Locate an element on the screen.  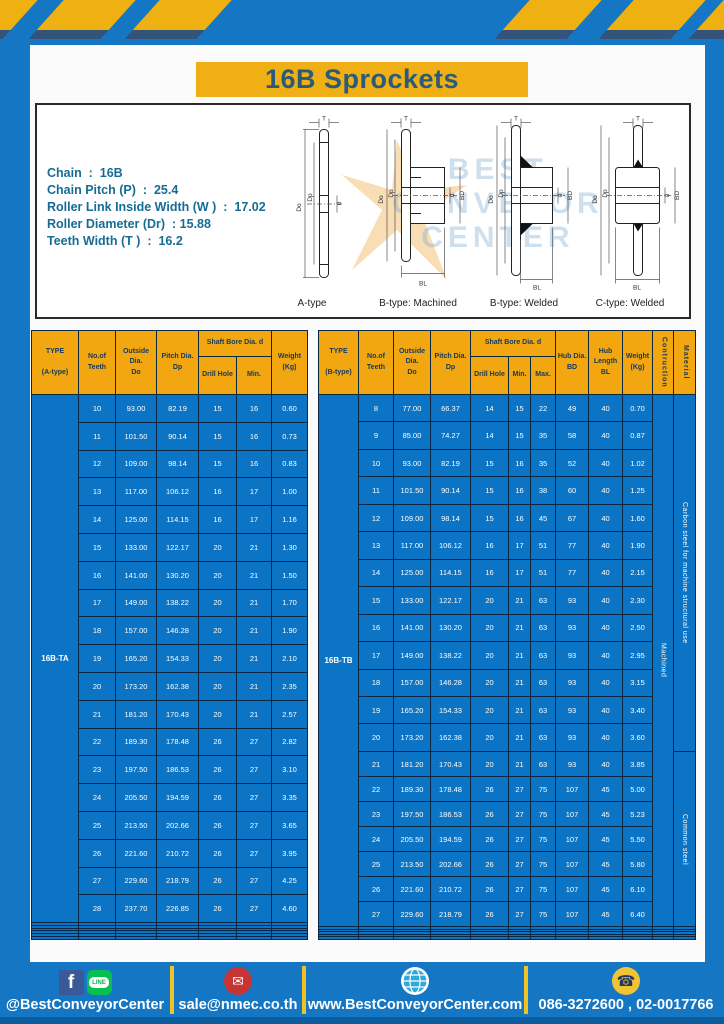
table-cell: 51 is located at coordinates (543, 545).